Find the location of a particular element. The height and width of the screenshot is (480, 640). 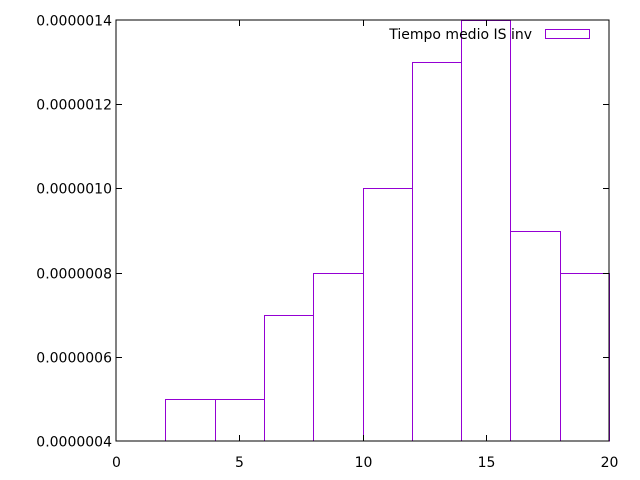

y-tick-label-3: 0.0000010 is located at coordinates (74, 190).